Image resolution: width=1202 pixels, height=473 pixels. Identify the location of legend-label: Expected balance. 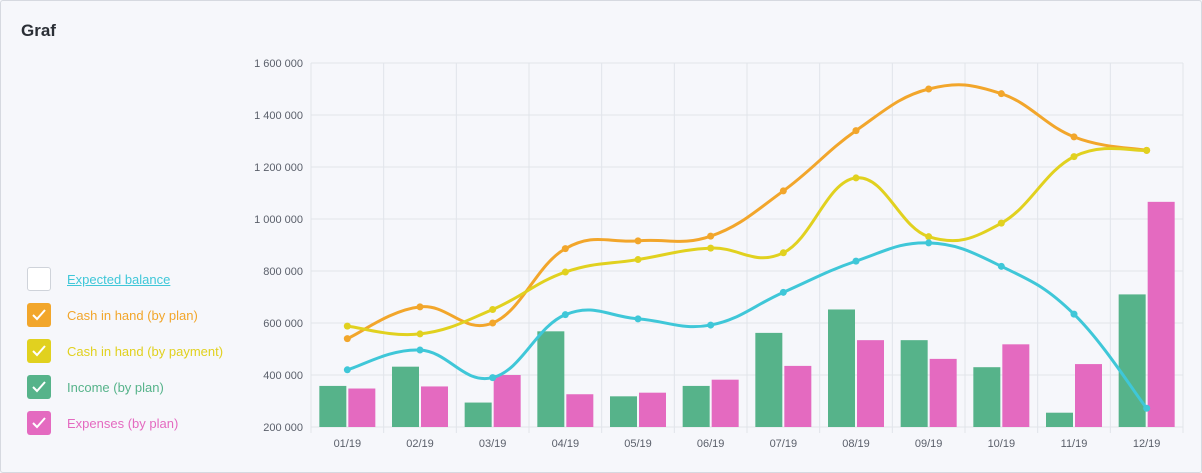
(119, 279).